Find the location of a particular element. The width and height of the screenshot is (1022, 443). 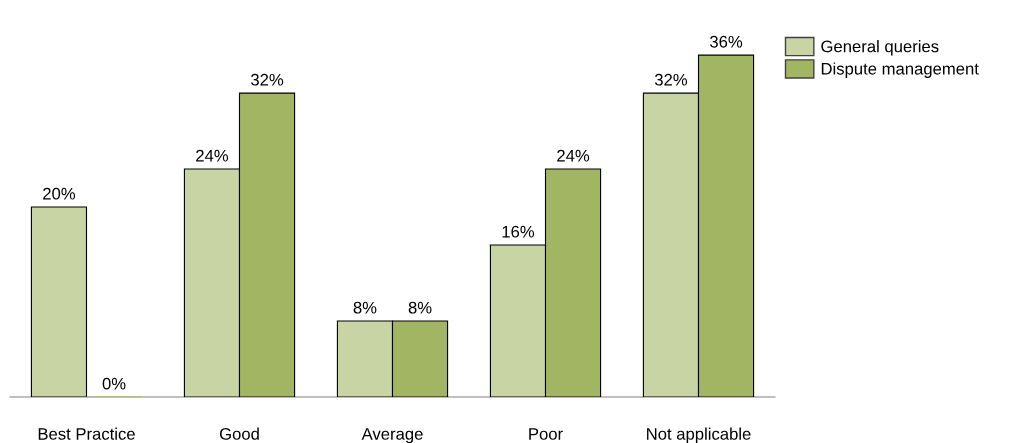

legend-label: Dispute management is located at coordinates (900, 70).